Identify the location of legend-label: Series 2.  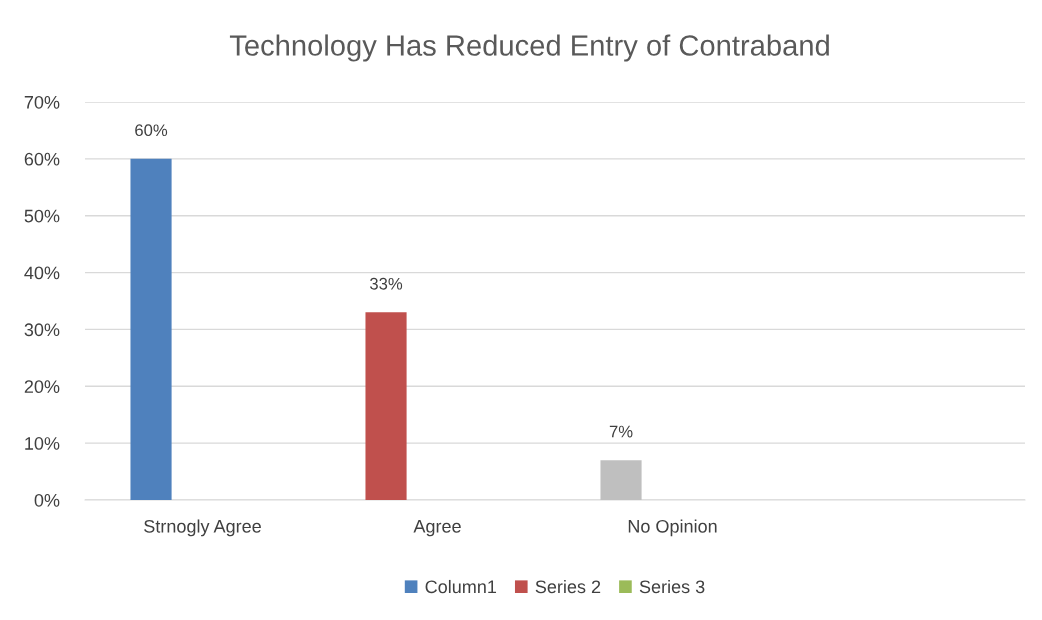
(568, 586).